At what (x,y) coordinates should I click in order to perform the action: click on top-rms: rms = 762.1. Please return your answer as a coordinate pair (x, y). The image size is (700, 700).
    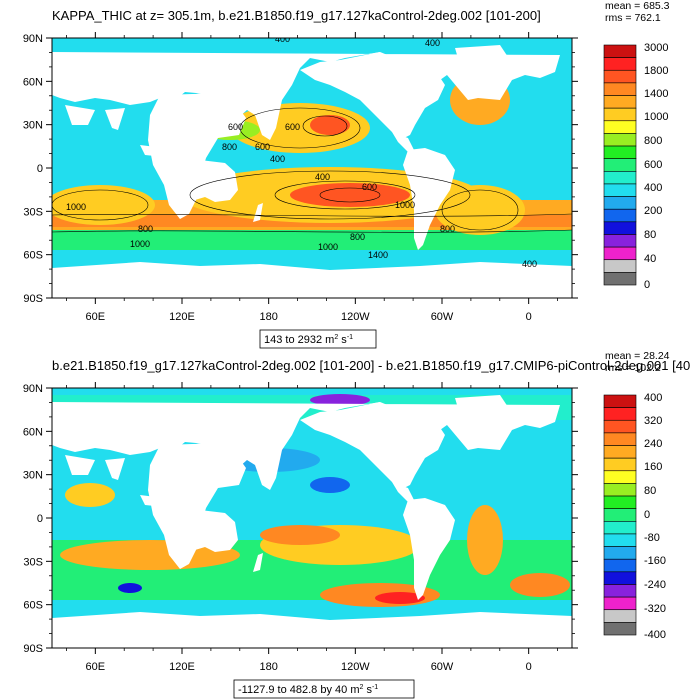
    Looking at the image, I should click on (633, 18).